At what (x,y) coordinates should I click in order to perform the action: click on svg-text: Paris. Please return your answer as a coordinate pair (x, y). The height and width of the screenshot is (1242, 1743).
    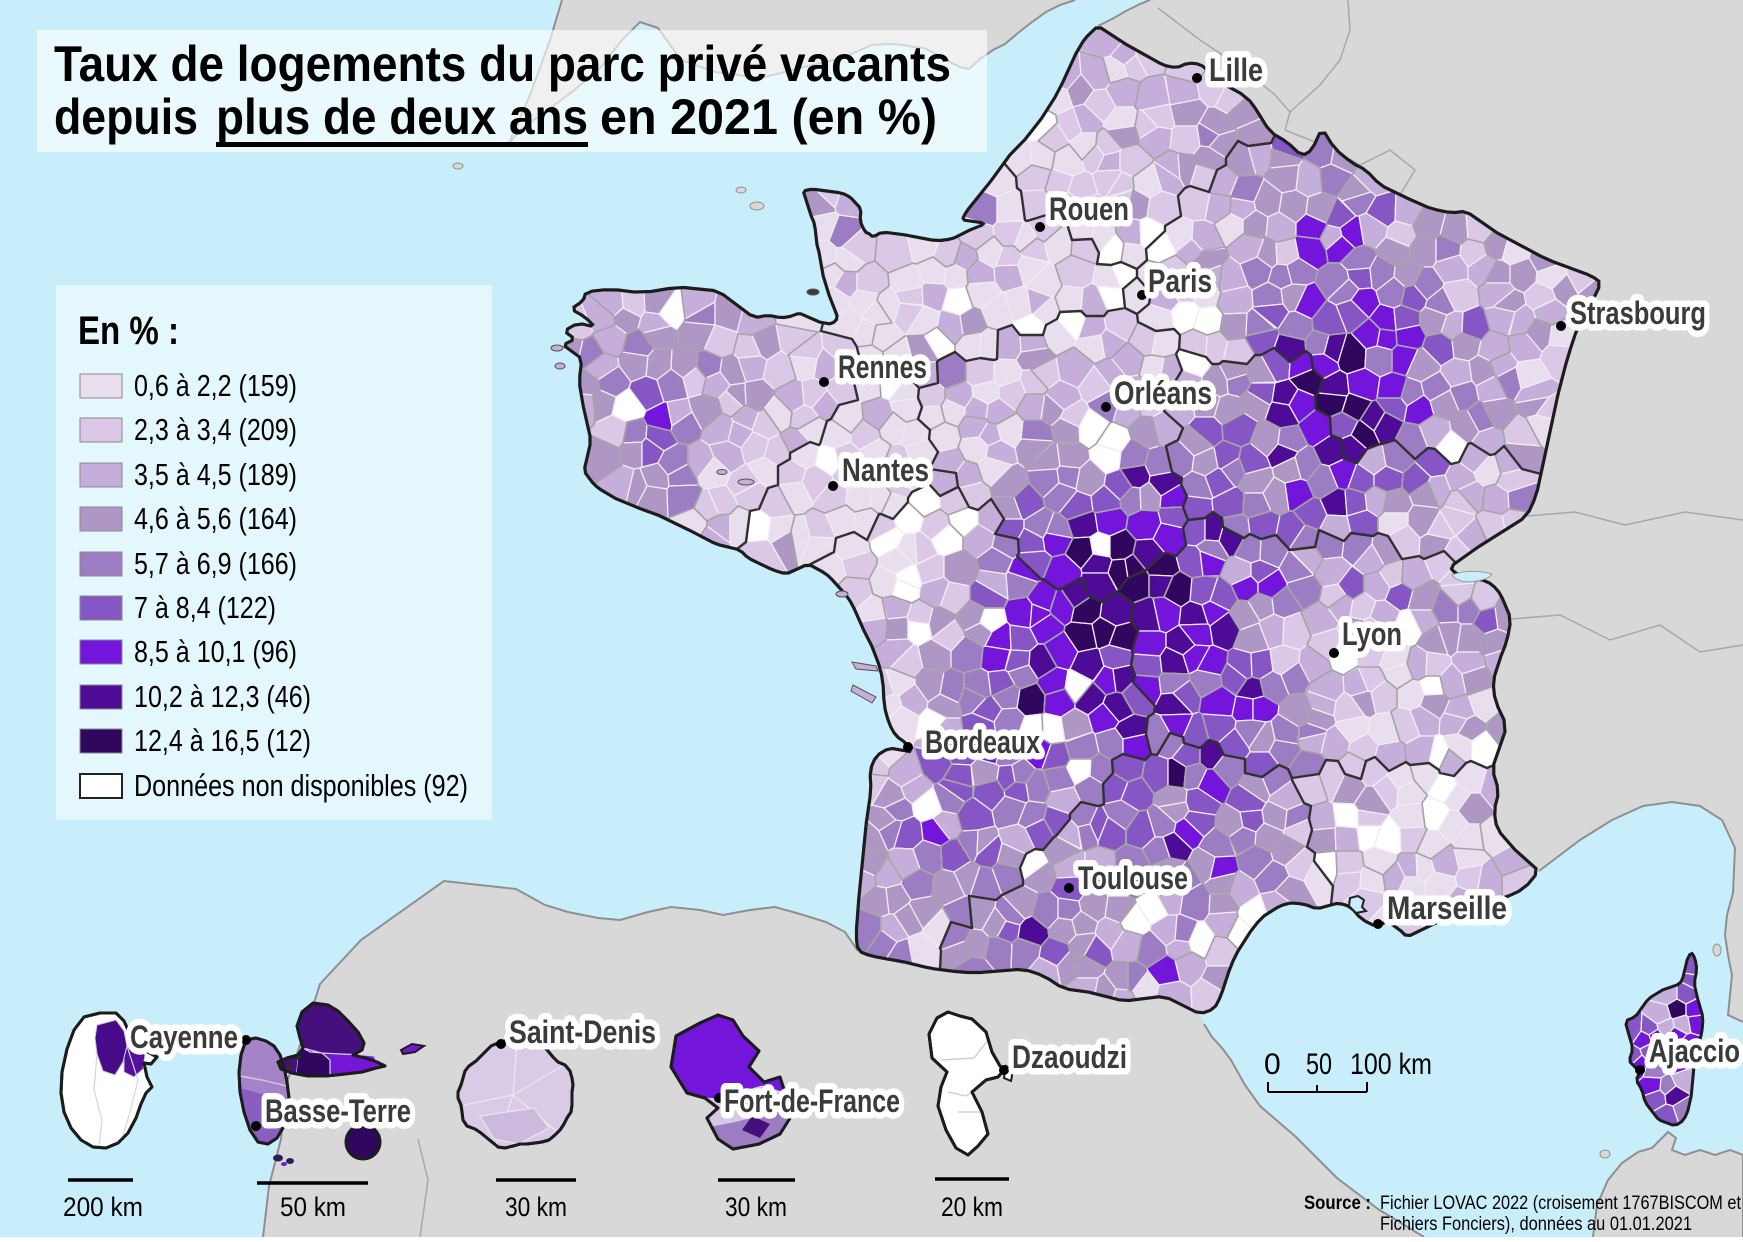
    Looking at the image, I should click on (1180, 281).